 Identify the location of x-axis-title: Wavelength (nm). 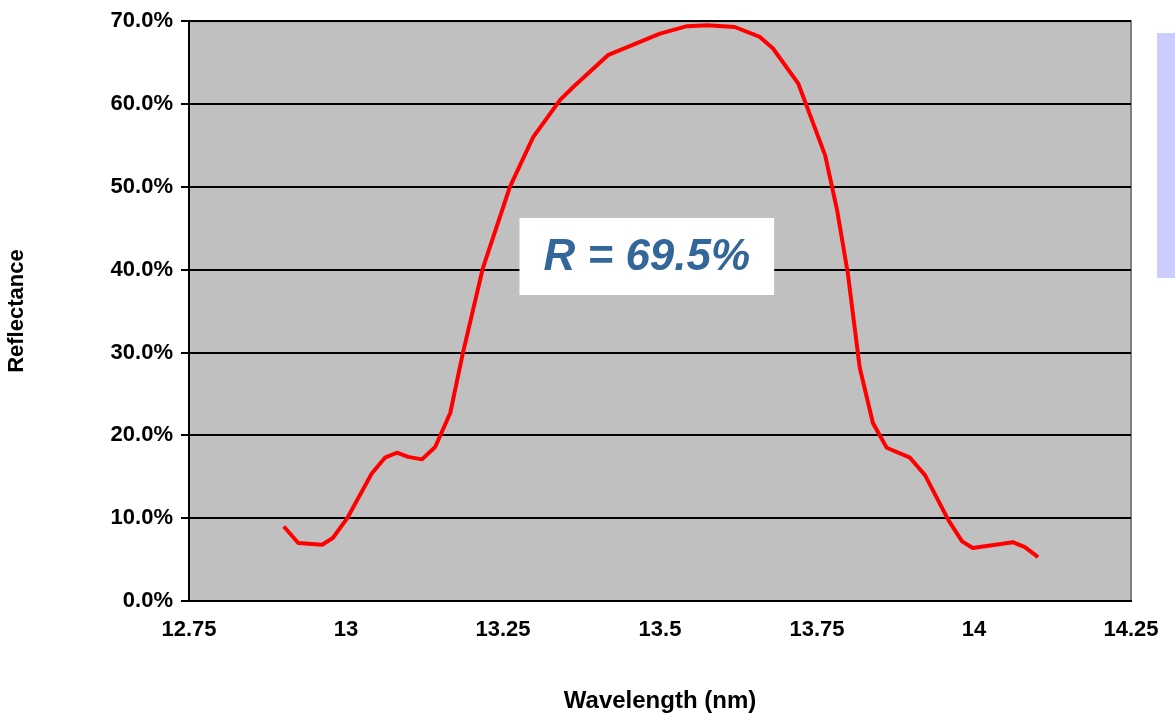
(660, 700).